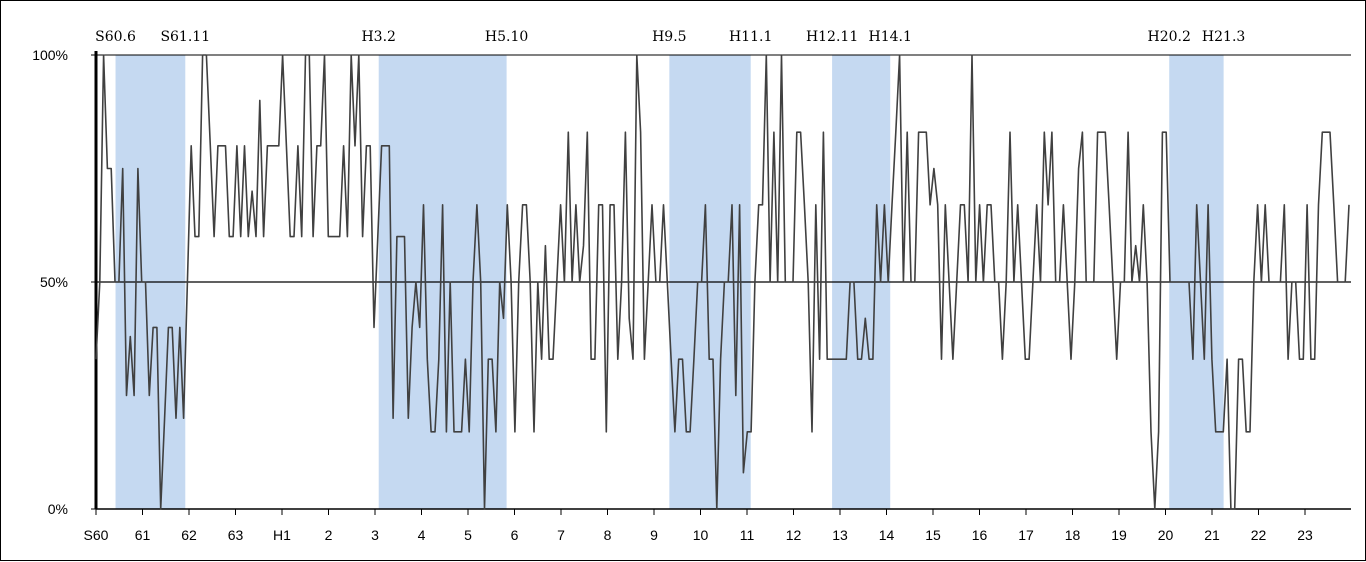  Describe the element at coordinates (96, 535) in the screenshot. I see `x-tick-label: S60` at that location.